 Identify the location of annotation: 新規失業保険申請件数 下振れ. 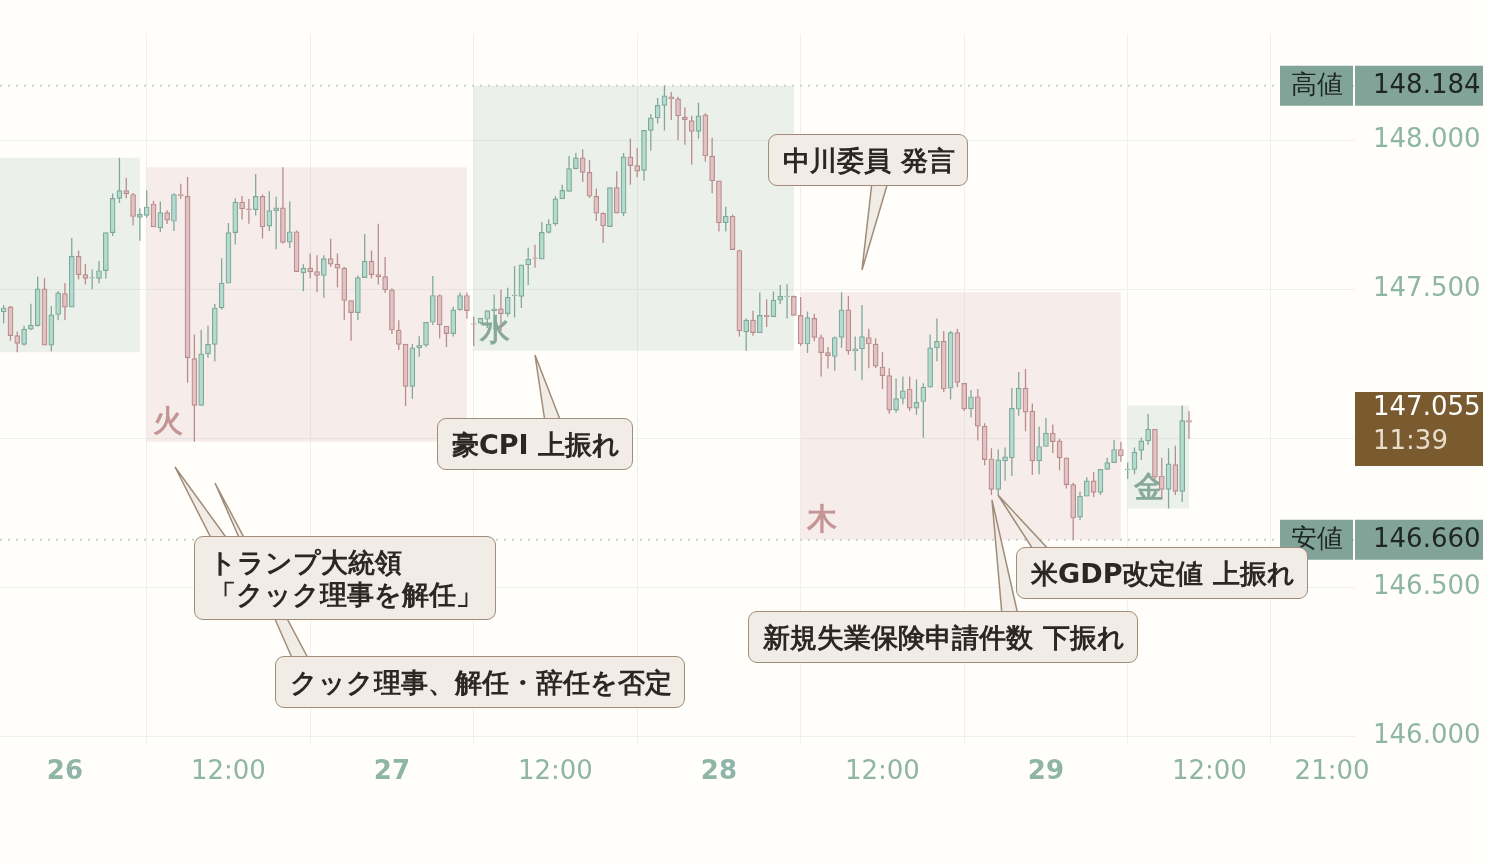
(944, 638).